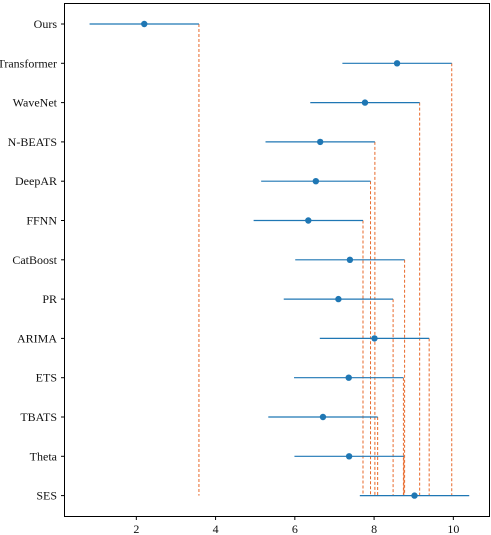 The image size is (491, 535). Describe the element at coordinates (46, 378) in the screenshot. I see `y-tick-label: ETS` at that location.